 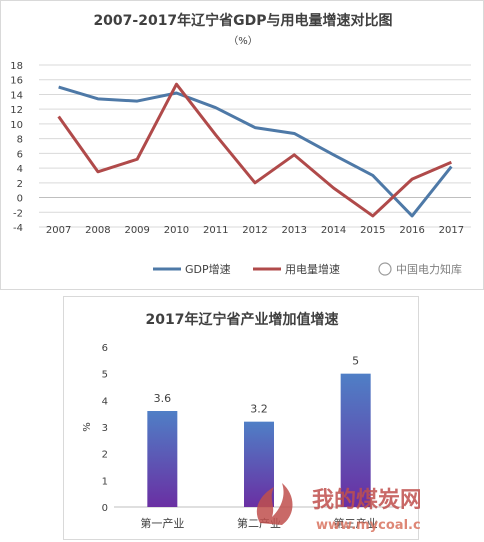 What do you see at coordinates (87, 427) in the screenshot?
I see `bar-chart-ylabel: %` at bounding box center [87, 427].